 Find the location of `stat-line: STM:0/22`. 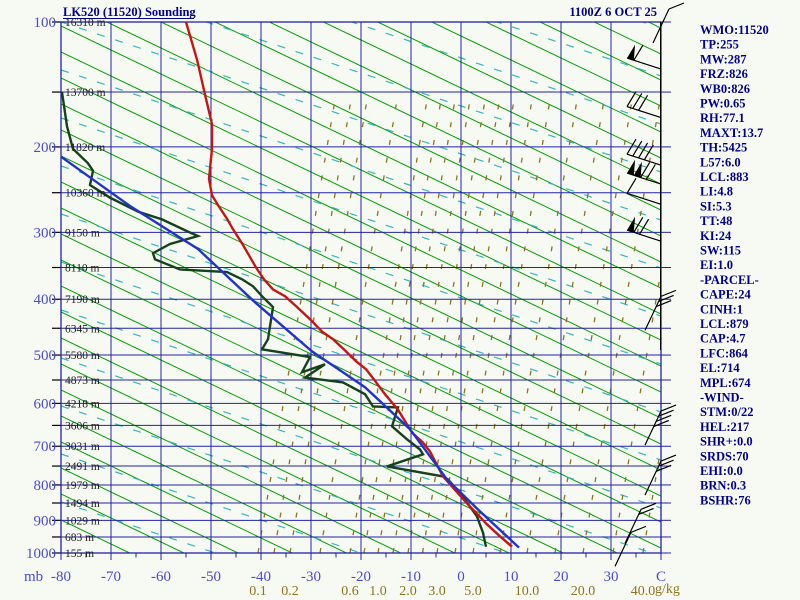

stat-line: STM:0/22 is located at coordinates (726, 412).